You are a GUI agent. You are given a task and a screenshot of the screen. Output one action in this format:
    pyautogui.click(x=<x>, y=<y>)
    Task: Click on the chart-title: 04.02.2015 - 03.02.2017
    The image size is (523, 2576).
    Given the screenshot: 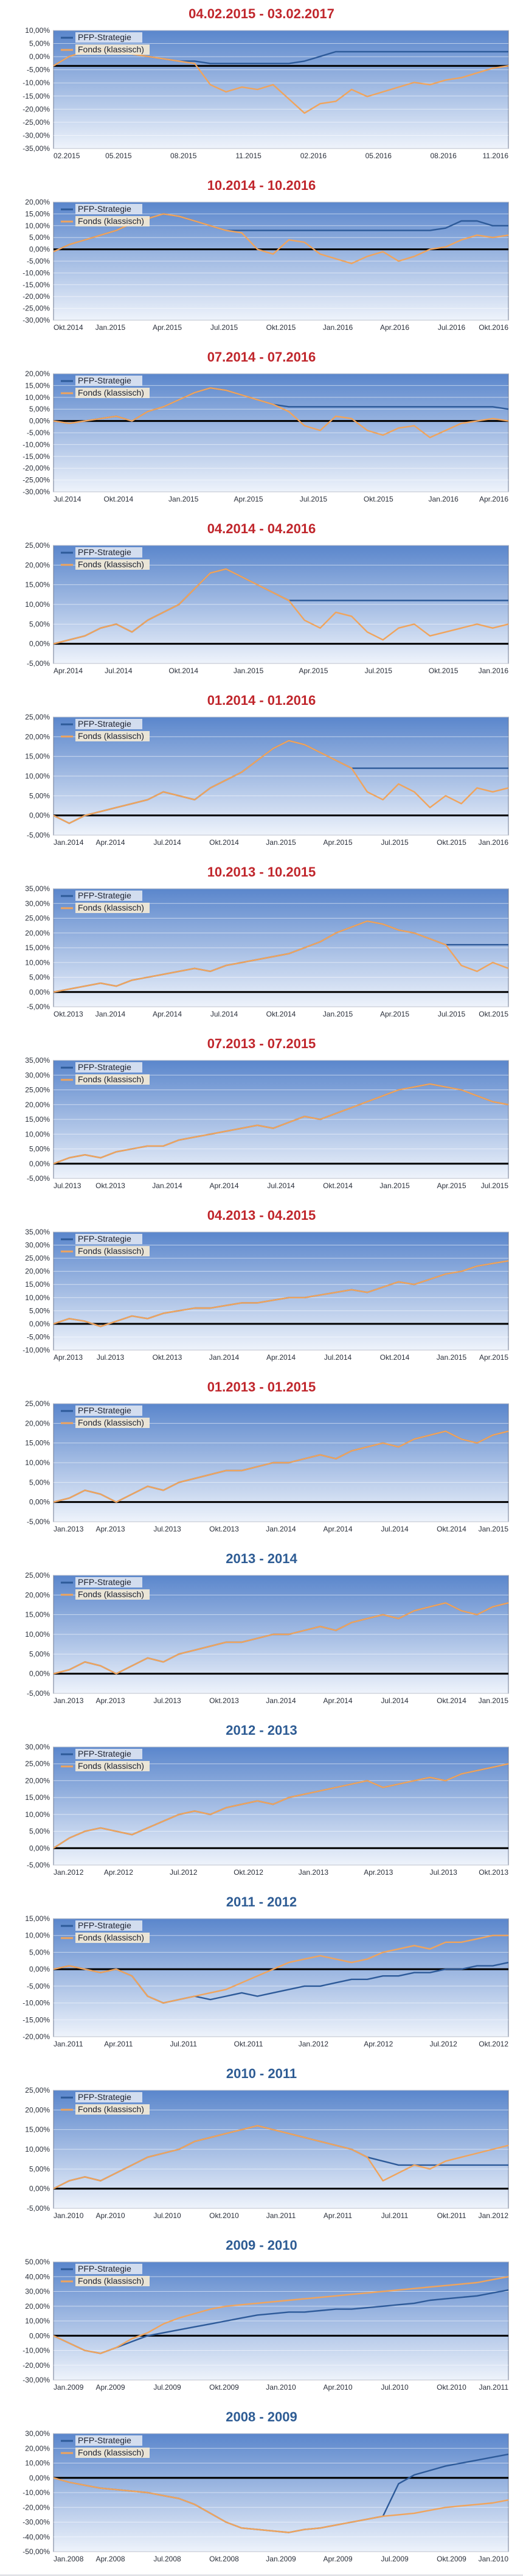 What is the action you would take?
    pyautogui.click(x=261, y=13)
    